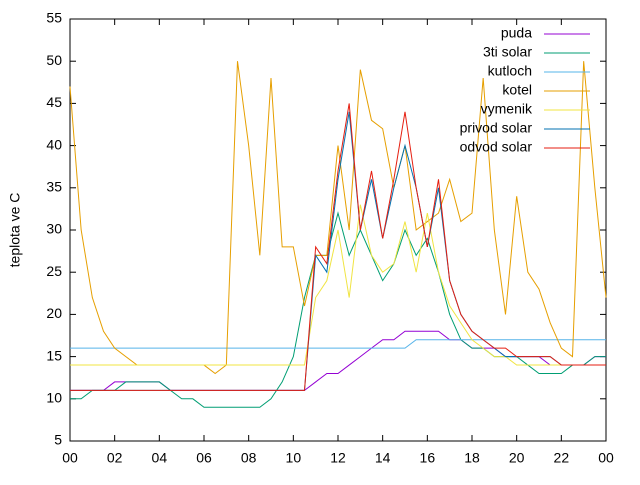 Image resolution: width=640 pixels, height=485 pixels. I want to click on y-tick-label: 5, so click(58, 440).